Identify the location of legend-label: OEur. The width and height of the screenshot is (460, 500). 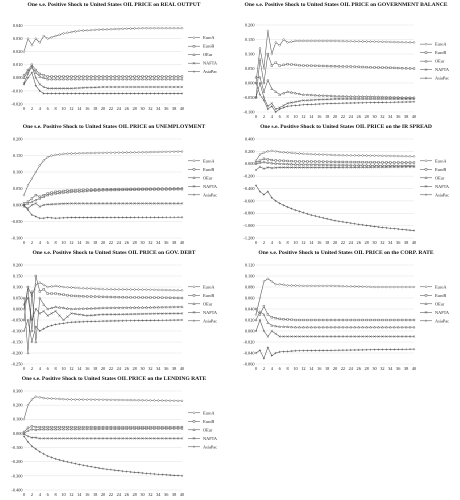
(440, 61).